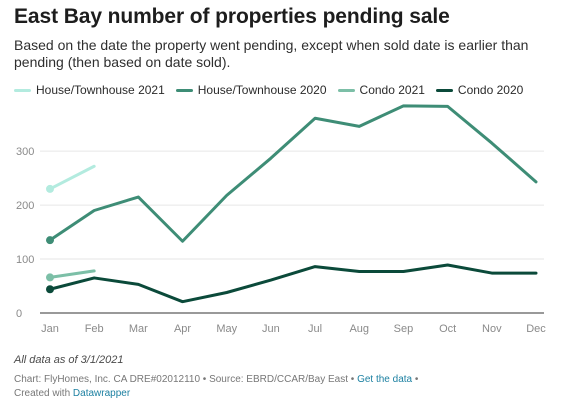  What do you see at coordinates (226, 329) in the screenshot?
I see `x-tick-label: May` at bounding box center [226, 329].